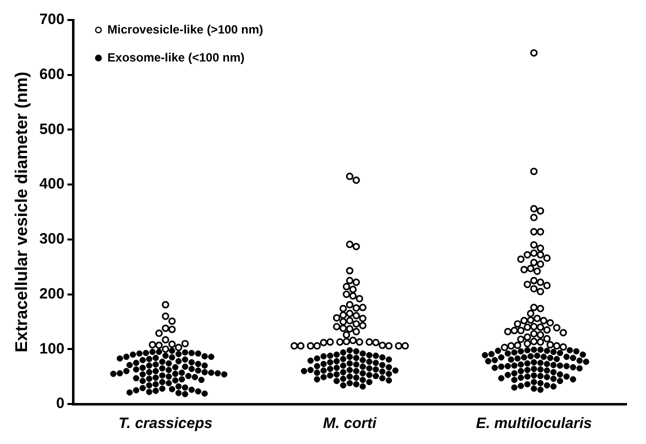 Image resolution: width=646 pixels, height=444 pixels. I want to click on y-tick-label: 200, so click(51, 293).